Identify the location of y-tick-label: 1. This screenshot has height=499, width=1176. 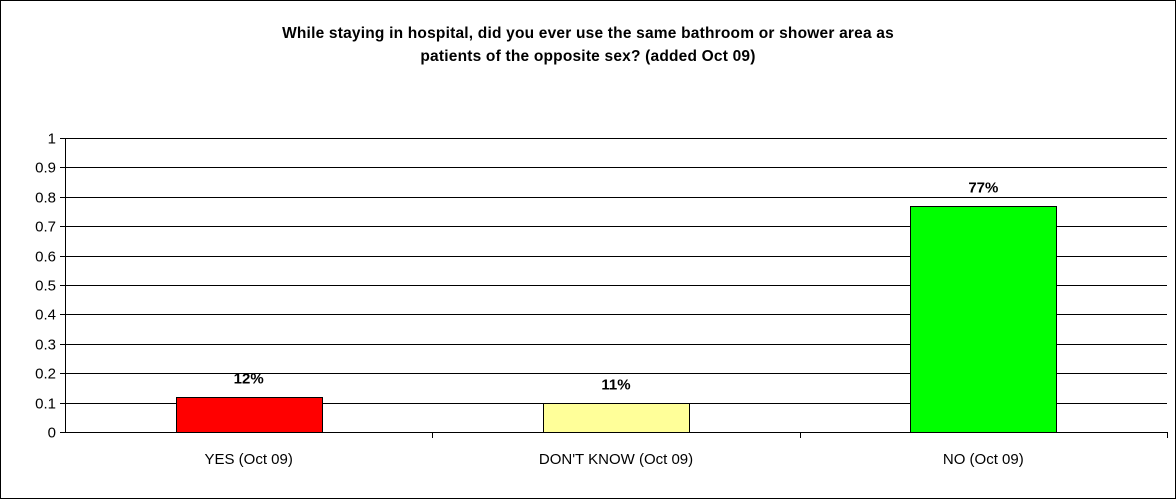
(52, 139).